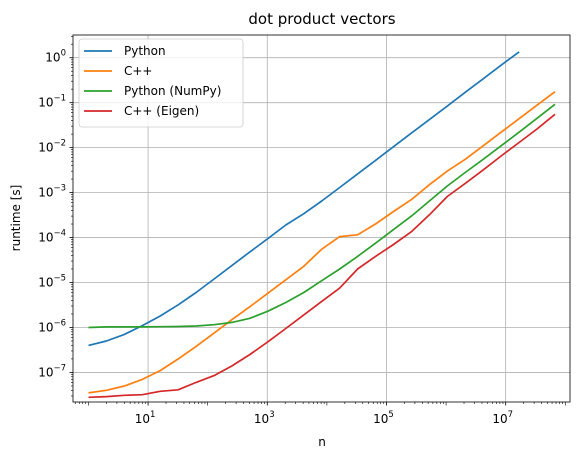 Image resolution: width=578 pixels, height=459 pixels. Describe the element at coordinates (172, 91) in the screenshot. I see `legend-label-python-numpy: Python (NumPy)` at that location.